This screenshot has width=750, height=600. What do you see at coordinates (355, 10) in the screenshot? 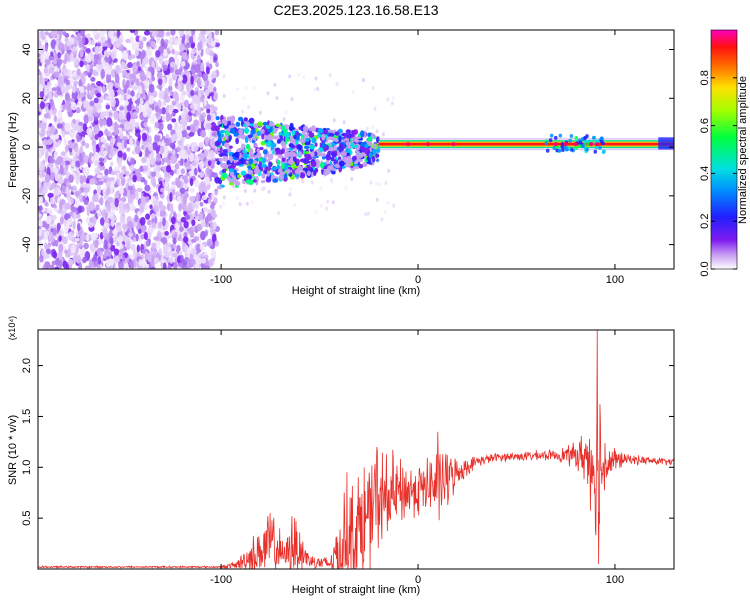
I see `figure-title: C2E3.2025.123.16.58.E13` at bounding box center [355, 10].